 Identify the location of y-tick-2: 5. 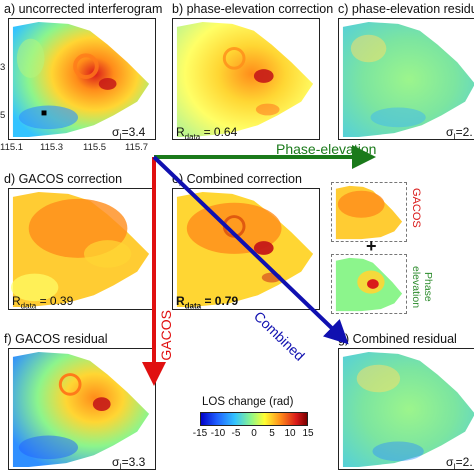
(3, 115).